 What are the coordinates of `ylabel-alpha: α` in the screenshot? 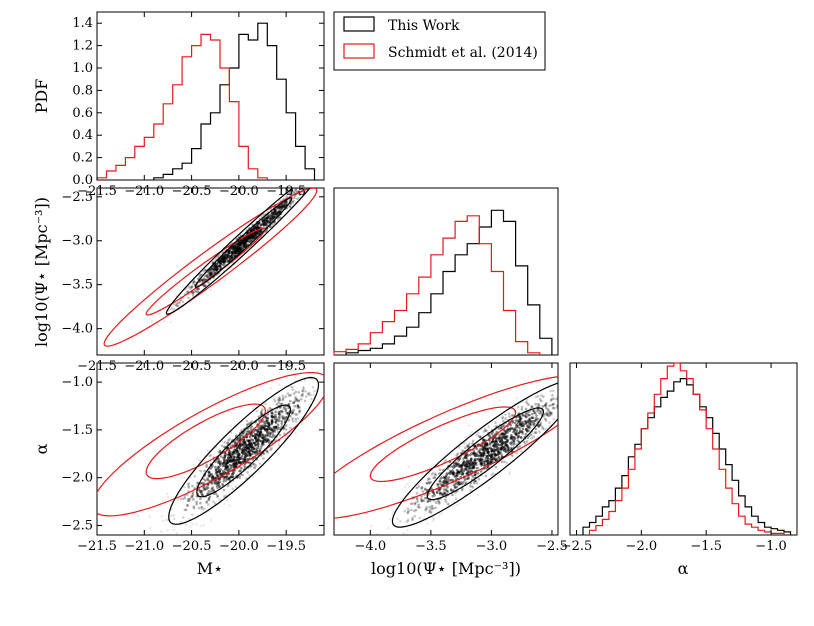 It's located at (41, 448).